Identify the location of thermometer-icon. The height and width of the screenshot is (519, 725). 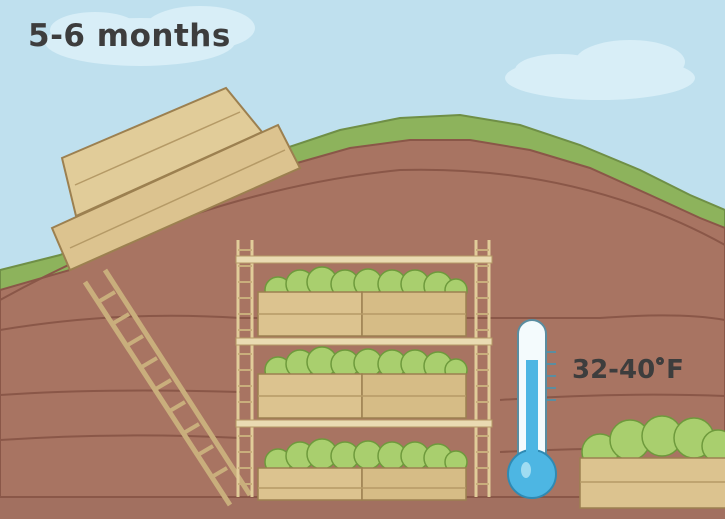
(532, 409).